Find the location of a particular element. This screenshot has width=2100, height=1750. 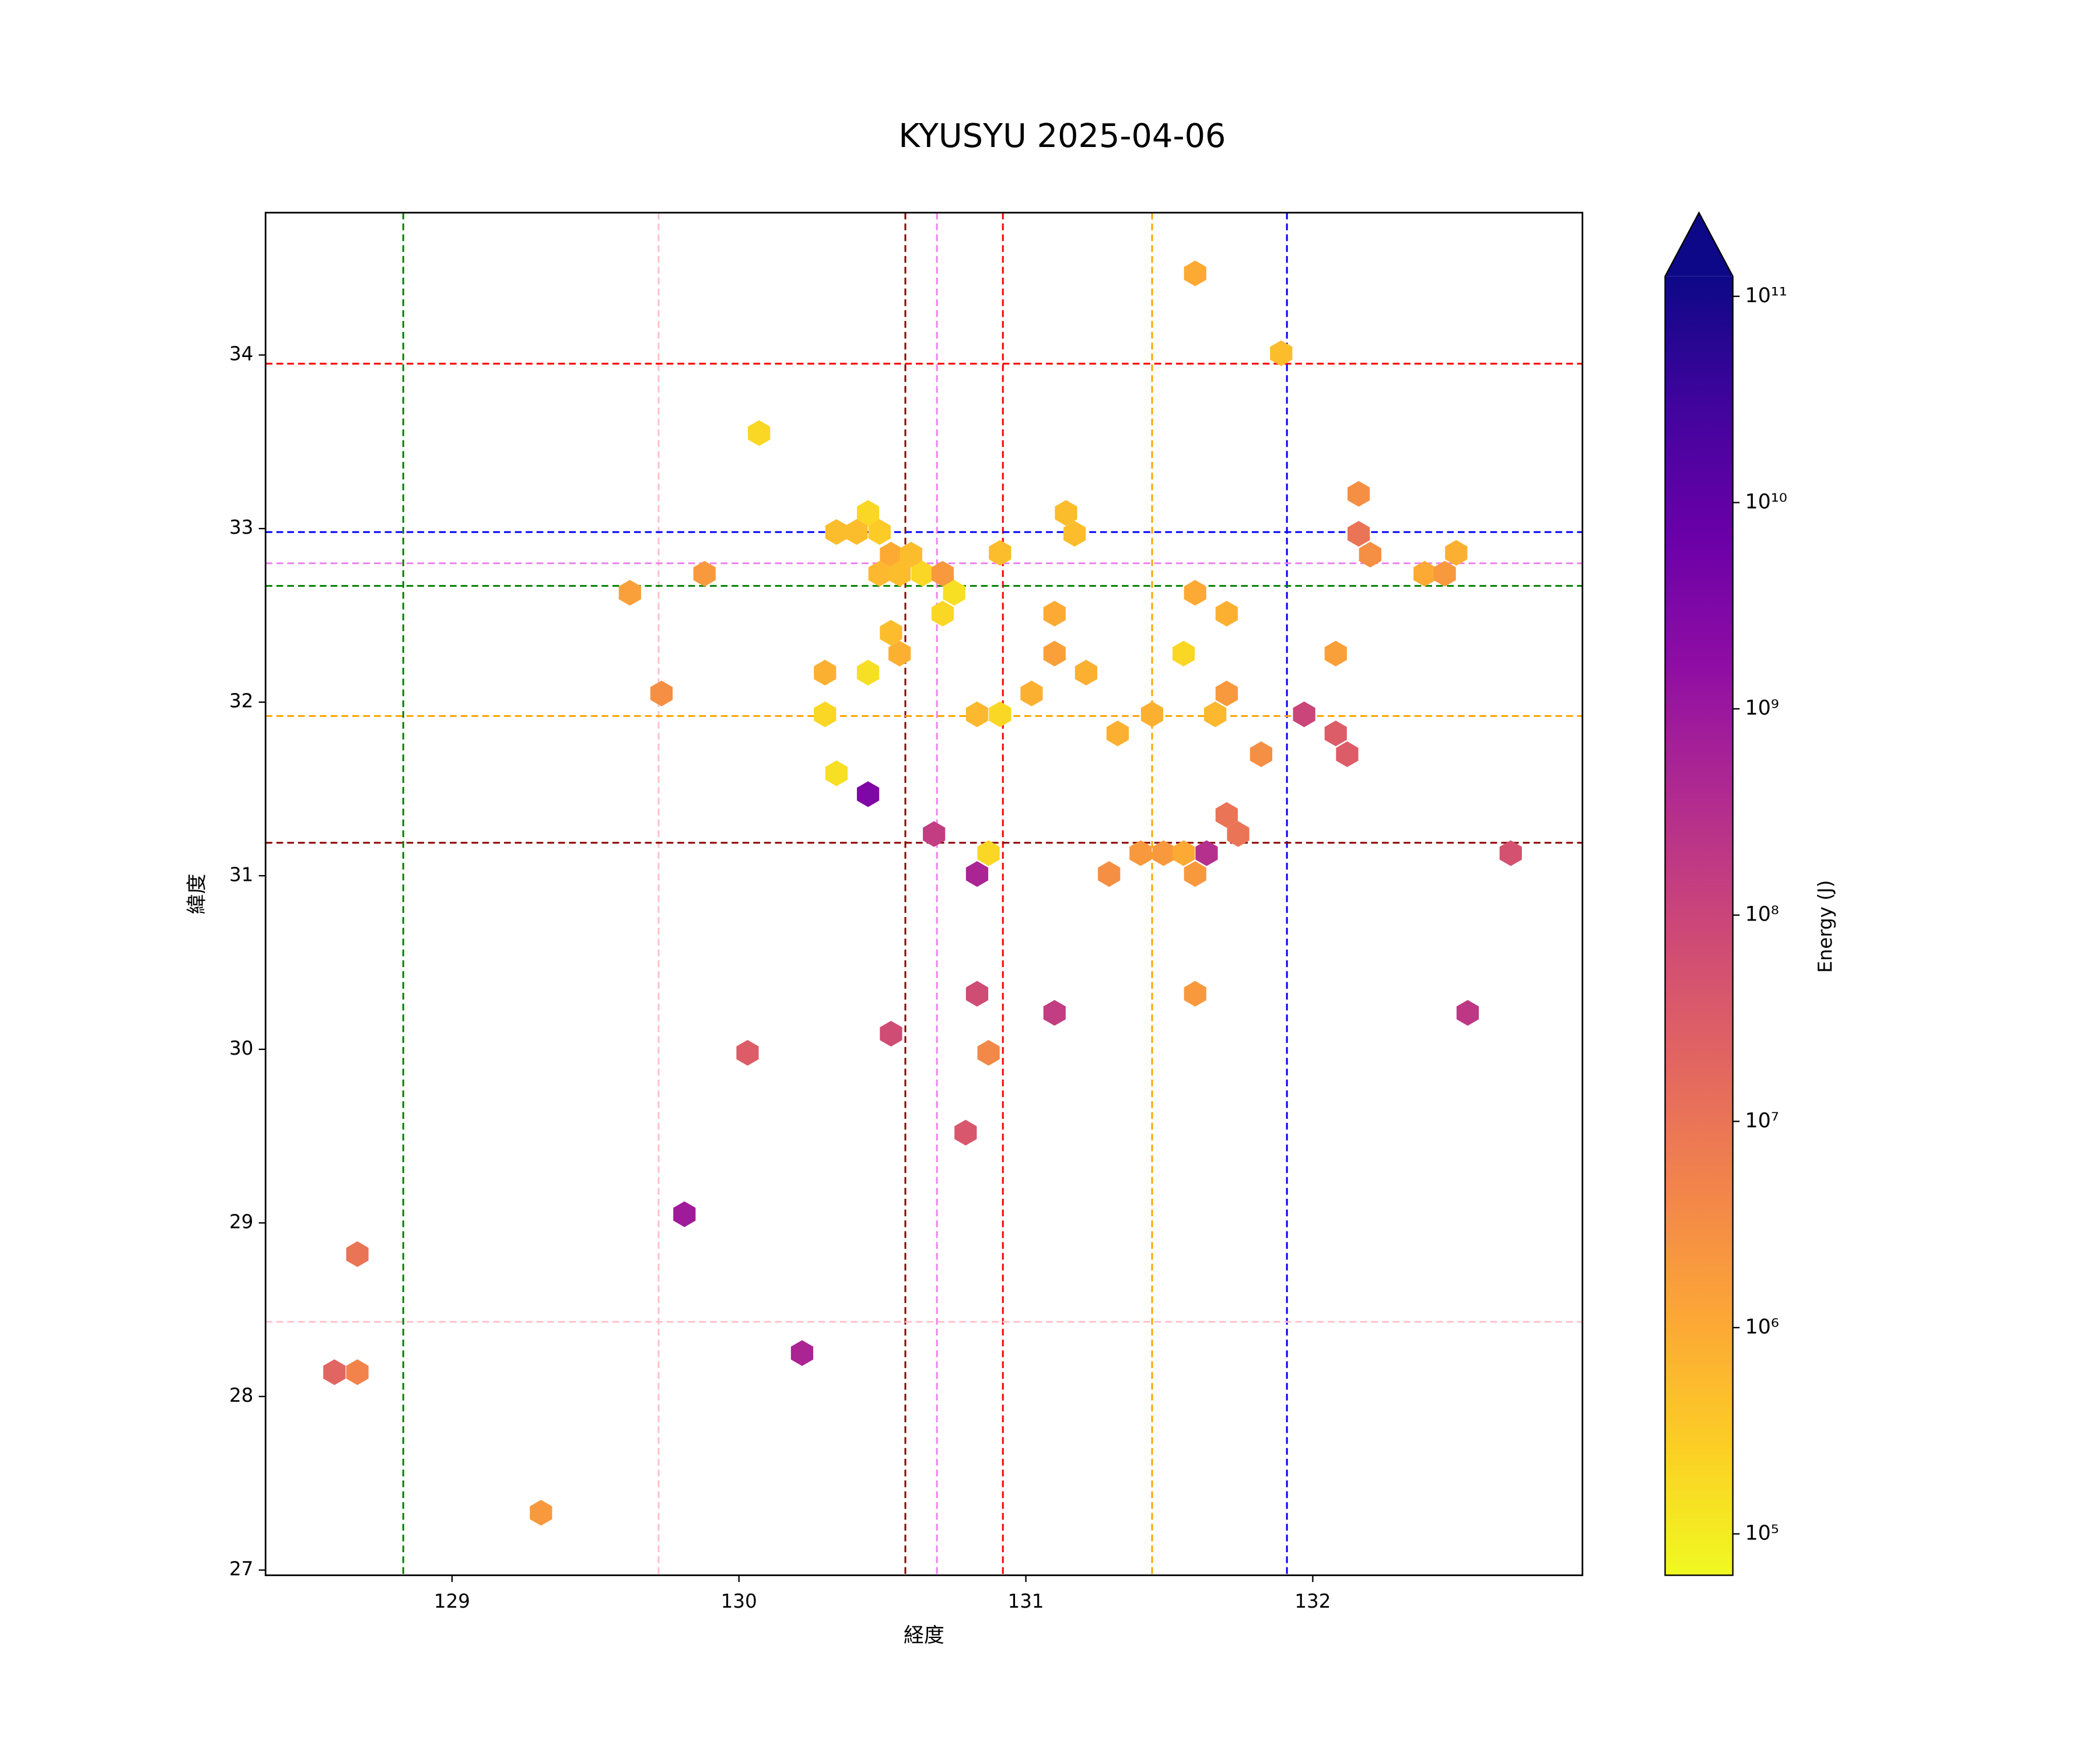

y-tick-label: 32 is located at coordinates (241, 701).